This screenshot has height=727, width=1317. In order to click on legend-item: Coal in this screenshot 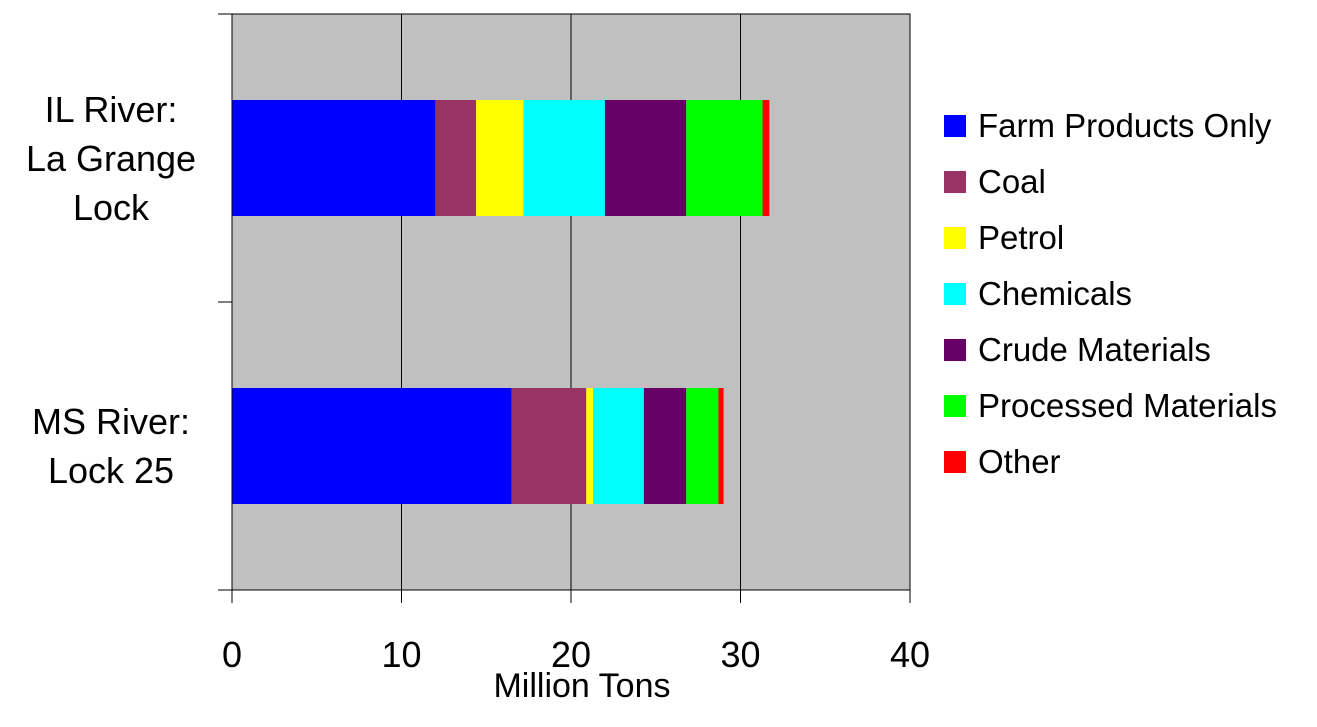, I will do `click(1110, 182)`.